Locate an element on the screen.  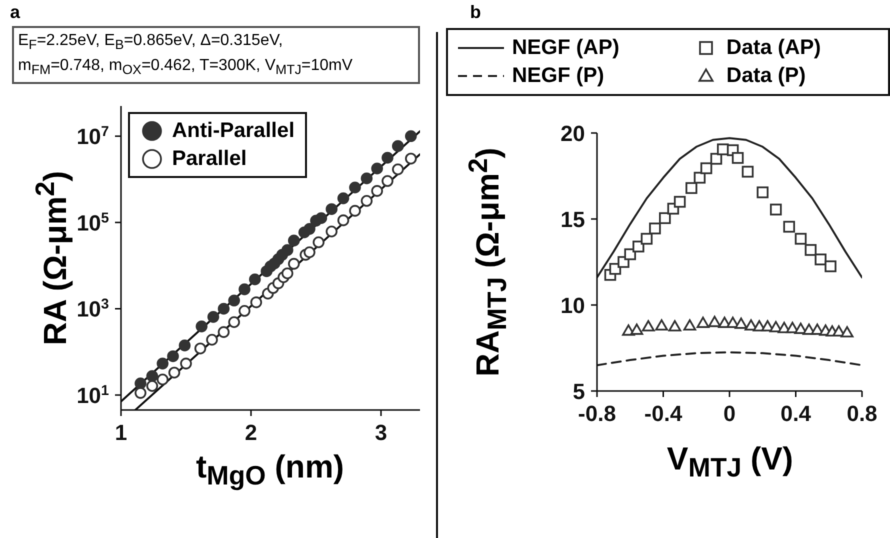
y-tick-label: 20 is located at coordinates (572, 133).